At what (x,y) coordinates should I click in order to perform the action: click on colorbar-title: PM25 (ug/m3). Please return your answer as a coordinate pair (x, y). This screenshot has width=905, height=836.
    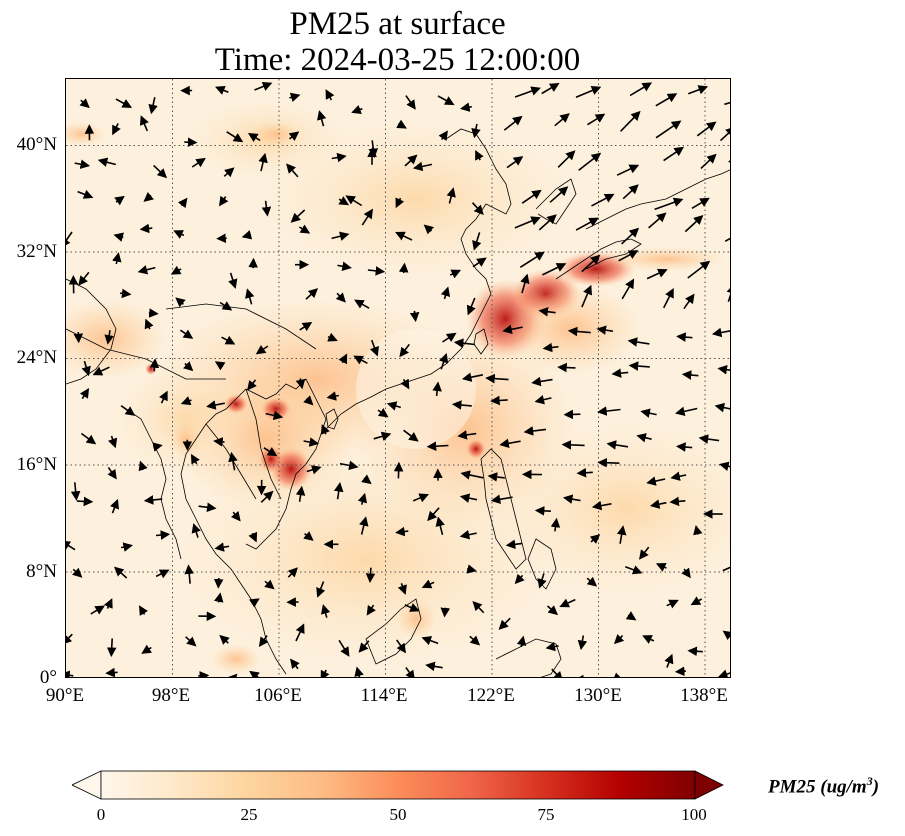
    Looking at the image, I should click on (823, 786).